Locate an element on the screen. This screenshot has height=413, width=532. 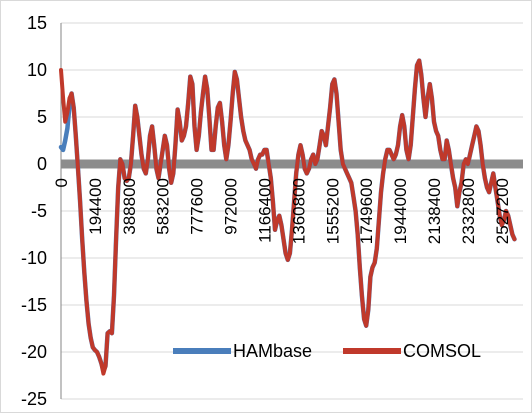
legend: HAMbase COMSOL is located at coordinates (327, 351).